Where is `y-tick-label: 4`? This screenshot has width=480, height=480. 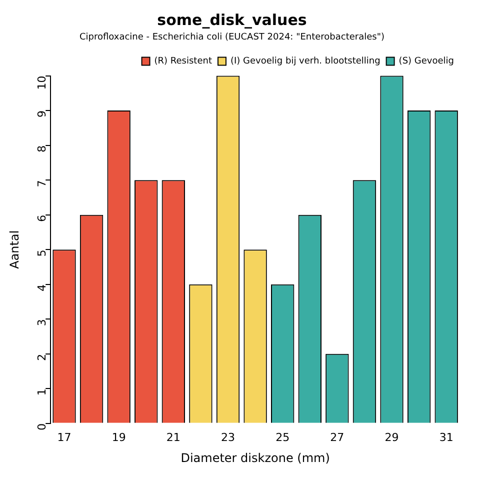
y-tick-label: 4 is located at coordinates (41, 288).